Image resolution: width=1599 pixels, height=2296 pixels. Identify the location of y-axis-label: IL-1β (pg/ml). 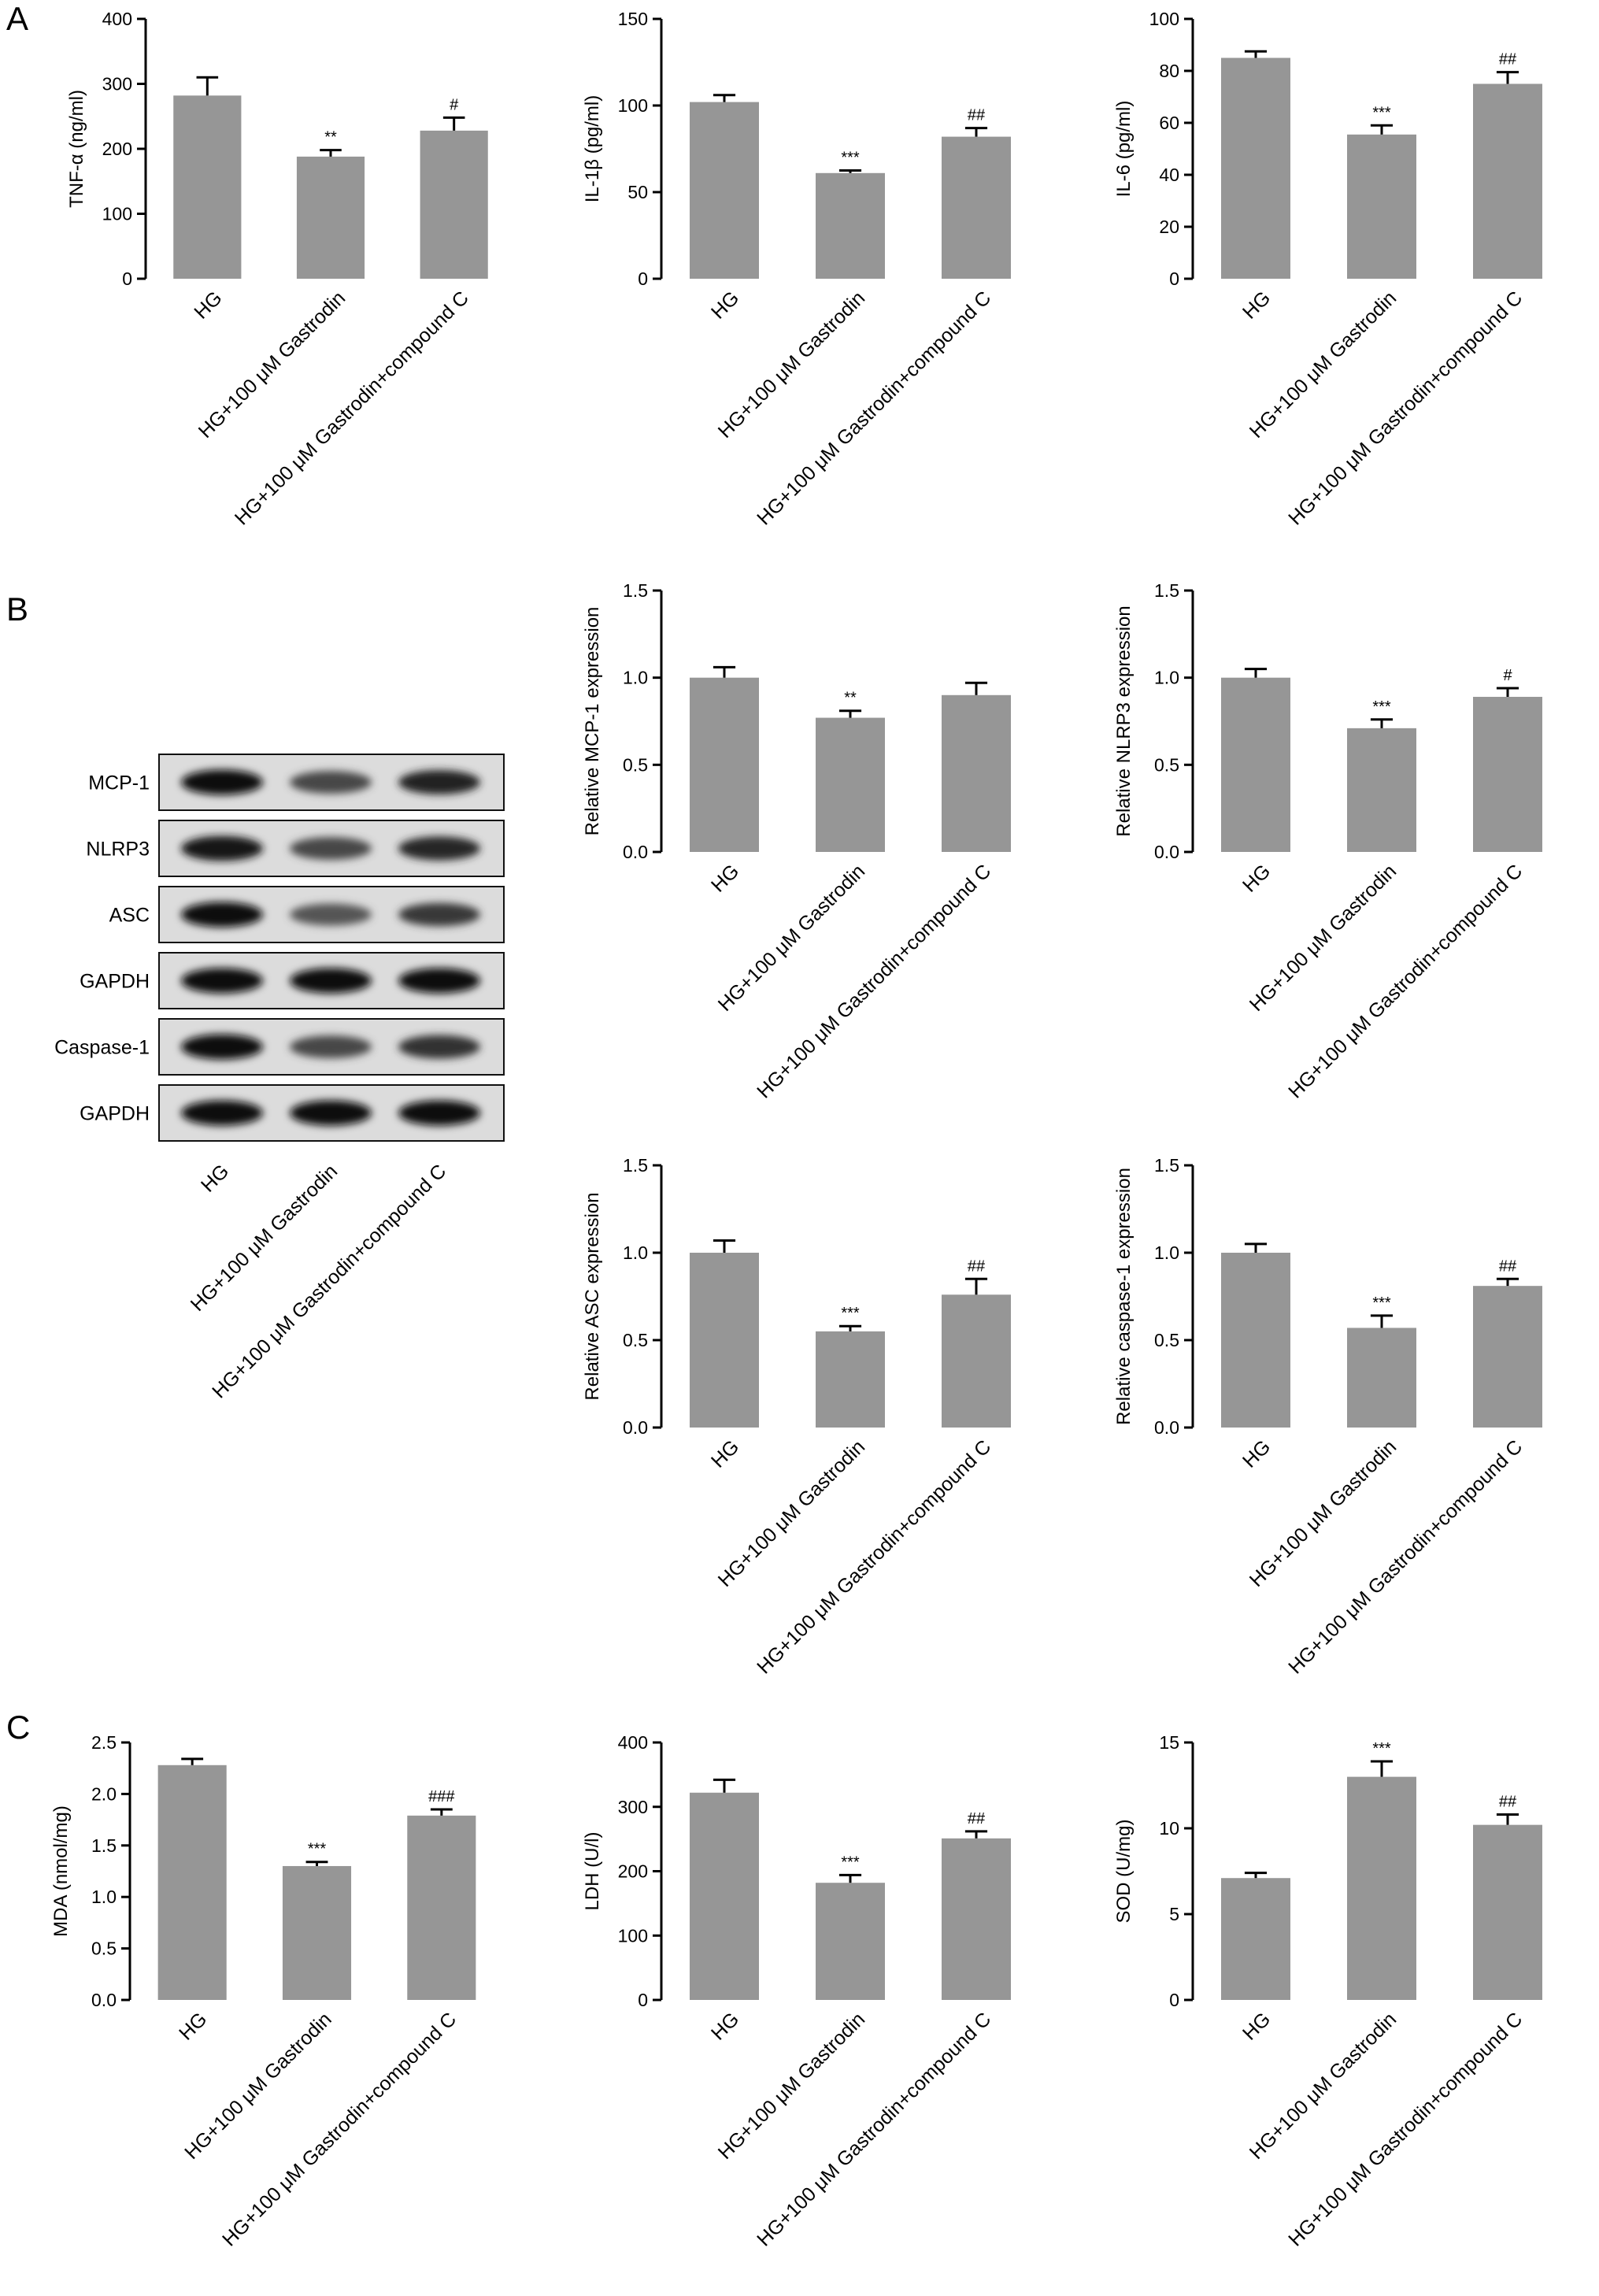
(593, 149).